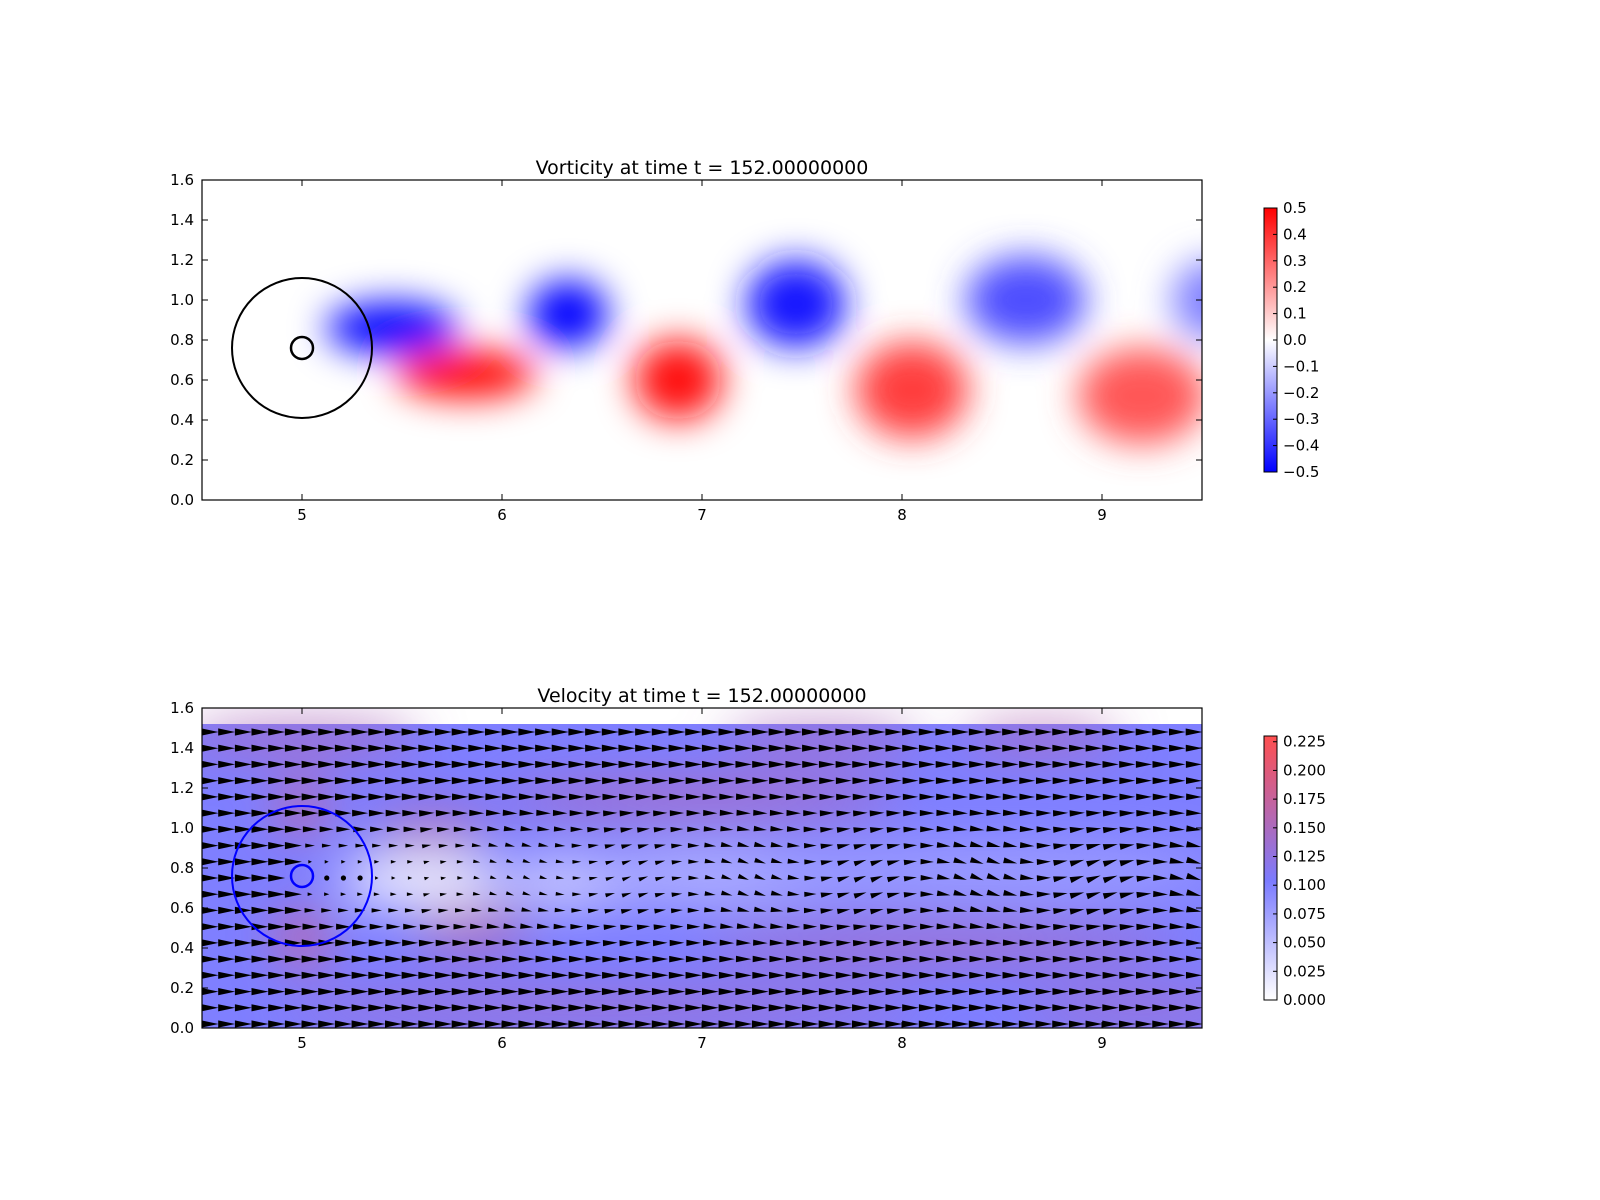 The image size is (1600, 1200). I want to click on colorbar-tick-label: 0.225, so click(1304, 742).